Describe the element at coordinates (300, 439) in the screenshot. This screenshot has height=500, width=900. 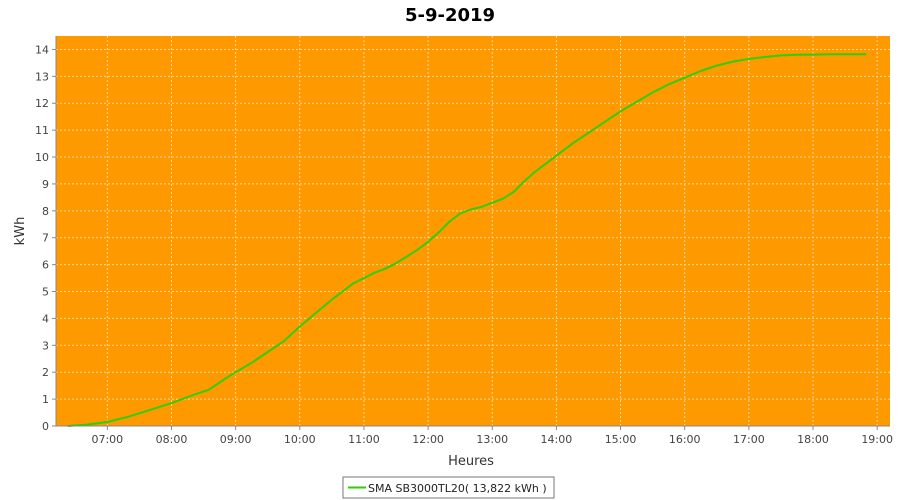
I see `x-tick-label: 10:00` at that location.